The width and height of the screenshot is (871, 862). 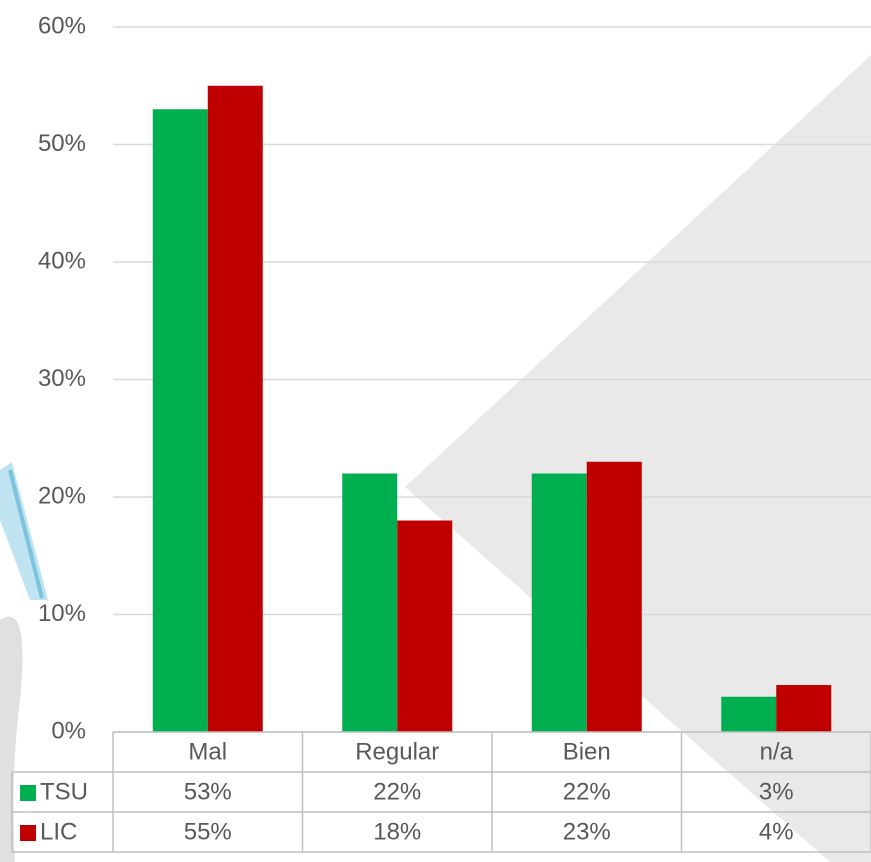 I want to click on y-tick-label: 0%, so click(x=68, y=730).